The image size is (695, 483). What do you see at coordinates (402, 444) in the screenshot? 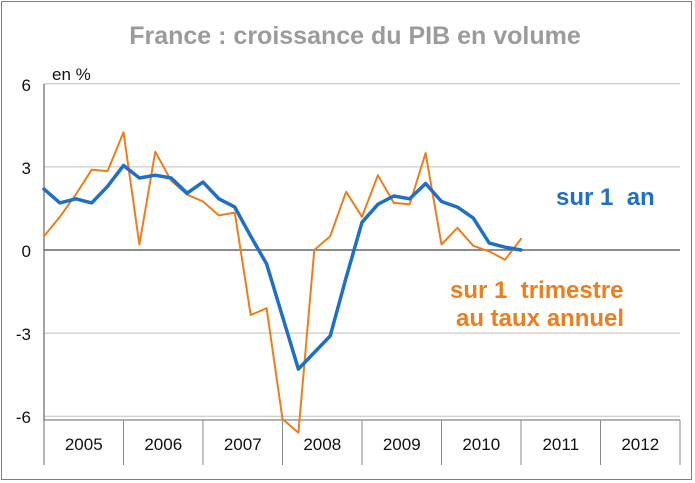
I see `x-tick-label: 2009` at bounding box center [402, 444].